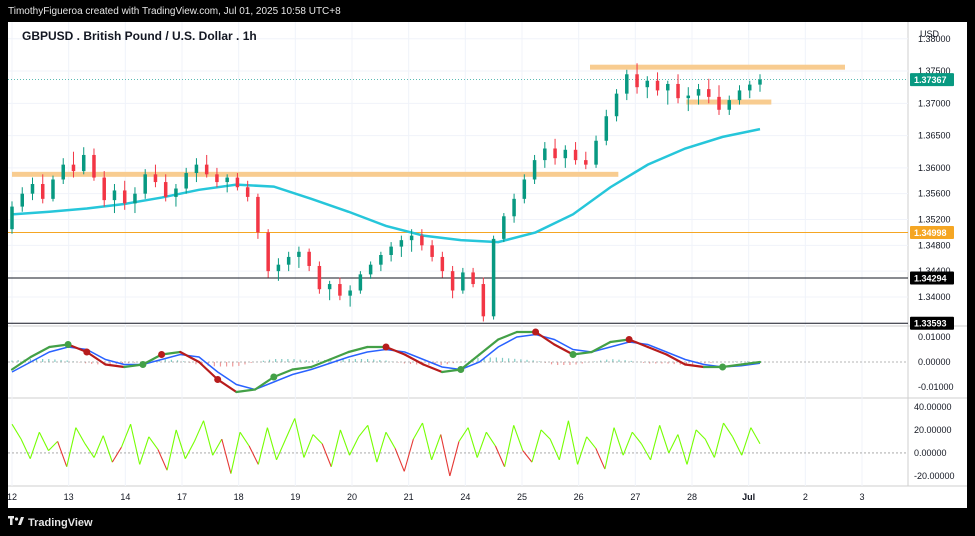  What do you see at coordinates (934, 362) in the screenshot?
I see `indicator1-tick-label: 0.00000` at bounding box center [934, 362].